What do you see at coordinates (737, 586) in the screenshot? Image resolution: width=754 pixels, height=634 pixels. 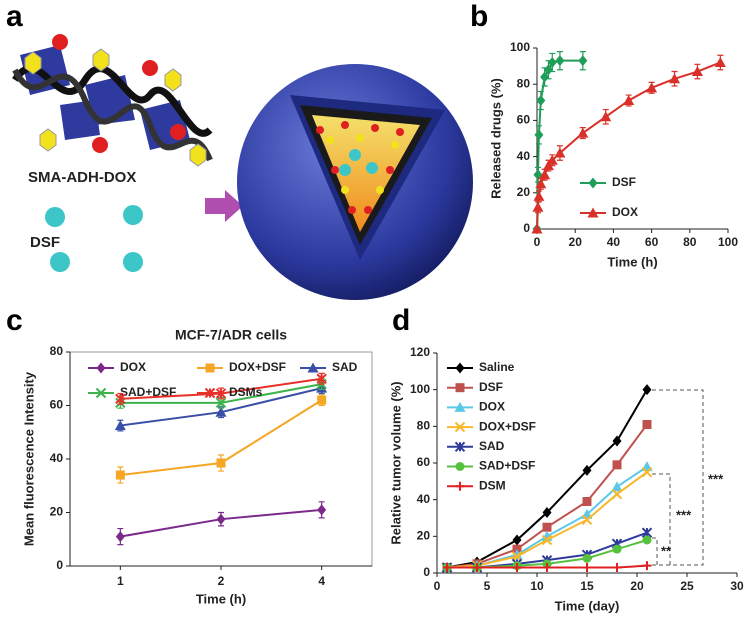 I see `x-tick-label: 30` at bounding box center [737, 586].